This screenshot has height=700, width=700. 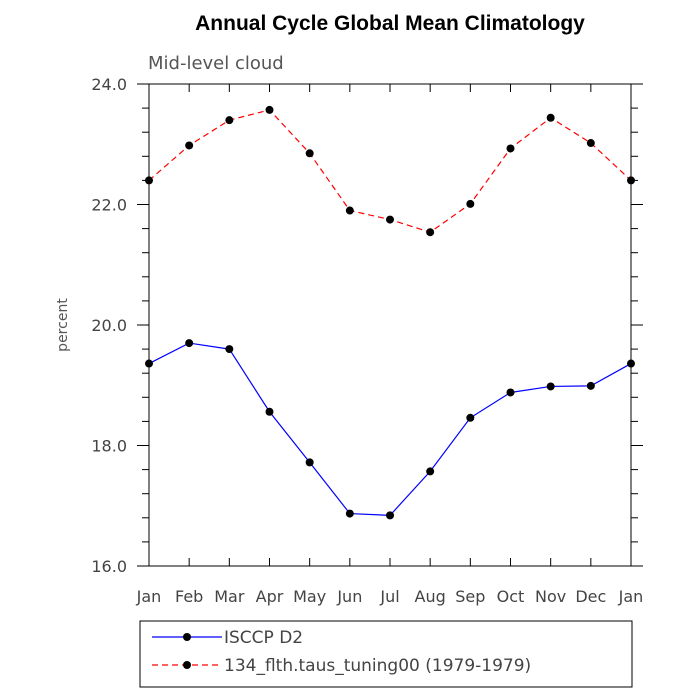 I want to click on x-tick-label: Oct, so click(x=511, y=596).